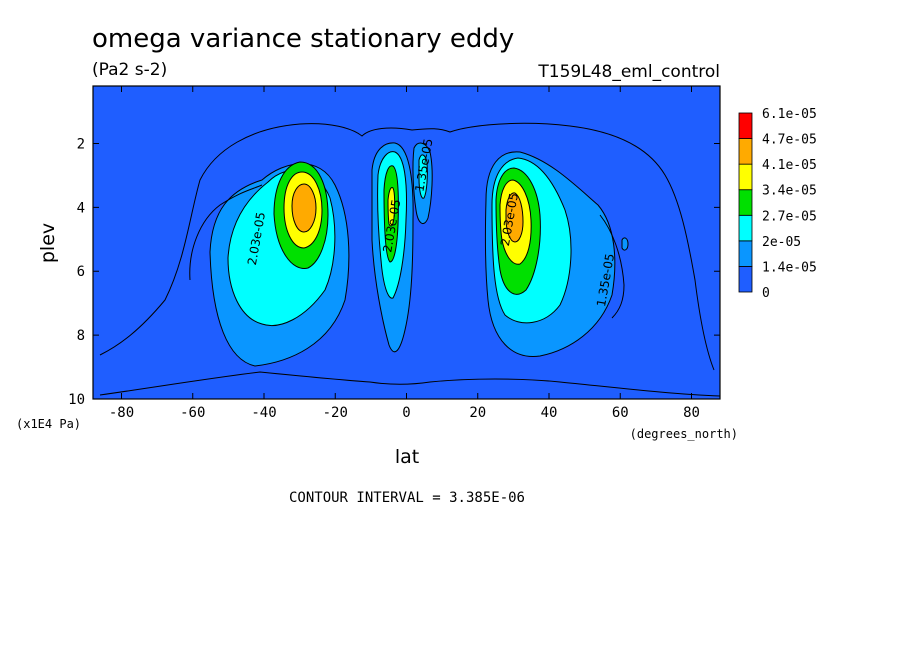 This screenshot has width=904, height=654. Describe the element at coordinates (789, 165) in the screenshot. I see `colorbar-level-label: 4.1e-05` at that location.